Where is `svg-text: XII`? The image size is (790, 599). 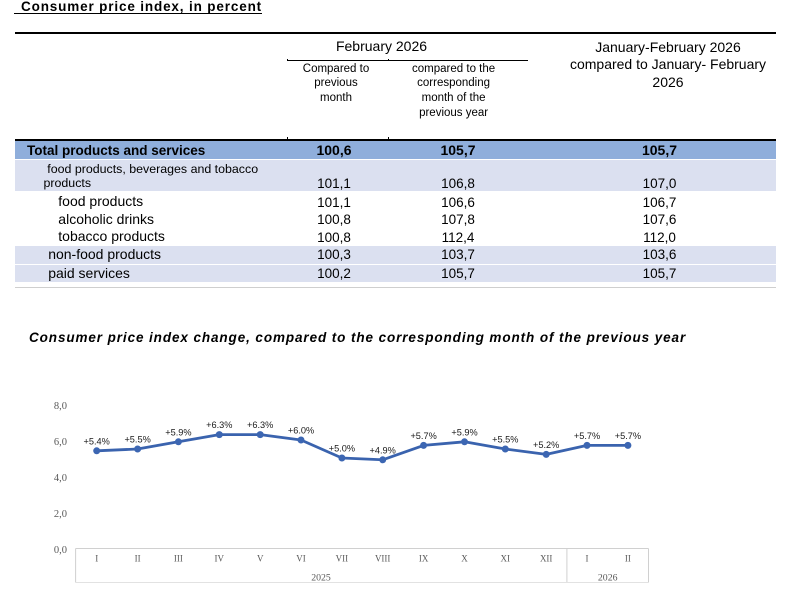 svg-text: XII is located at coordinates (546, 558).